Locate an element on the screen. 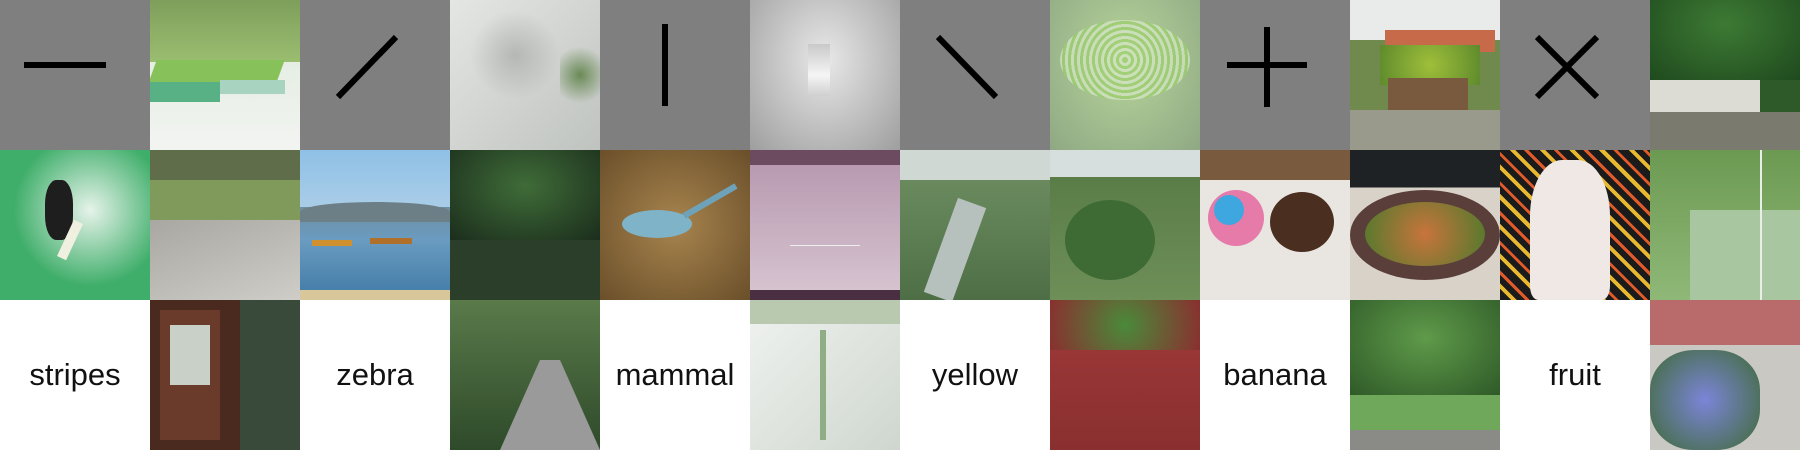 The image size is (1800, 450). word-cell-yellow: yellow is located at coordinates (975, 375).